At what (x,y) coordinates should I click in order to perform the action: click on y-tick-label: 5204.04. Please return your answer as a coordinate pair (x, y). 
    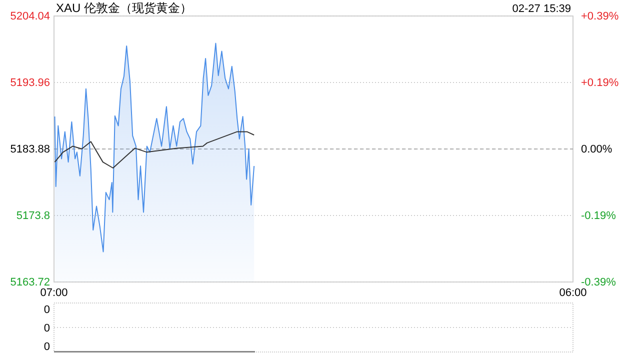
    Looking at the image, I should click on (30, 16).